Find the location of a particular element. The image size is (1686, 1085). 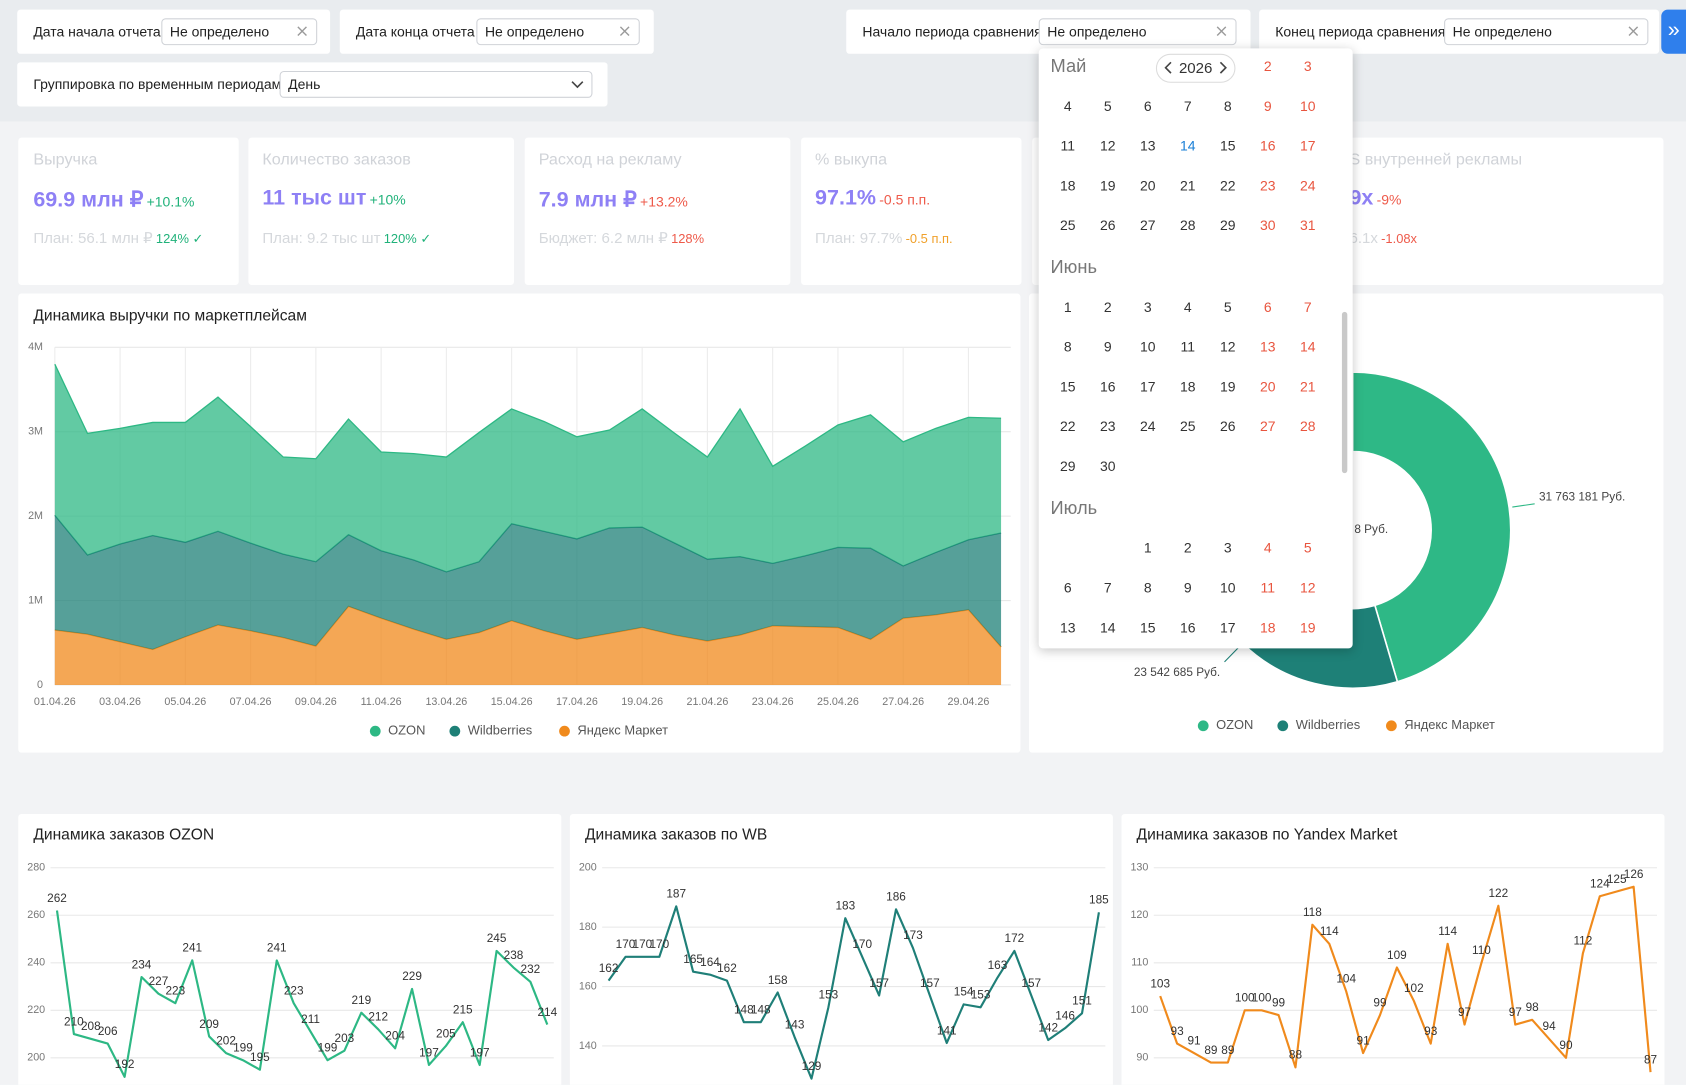

data-label: 112 is located at coordinates (1582, 941).